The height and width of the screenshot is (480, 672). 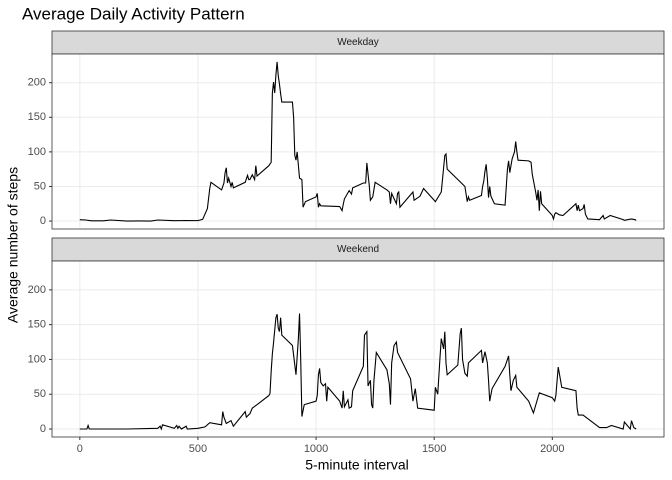 I want to click on x-tick-label: 1000, so click(x=316, y=449).